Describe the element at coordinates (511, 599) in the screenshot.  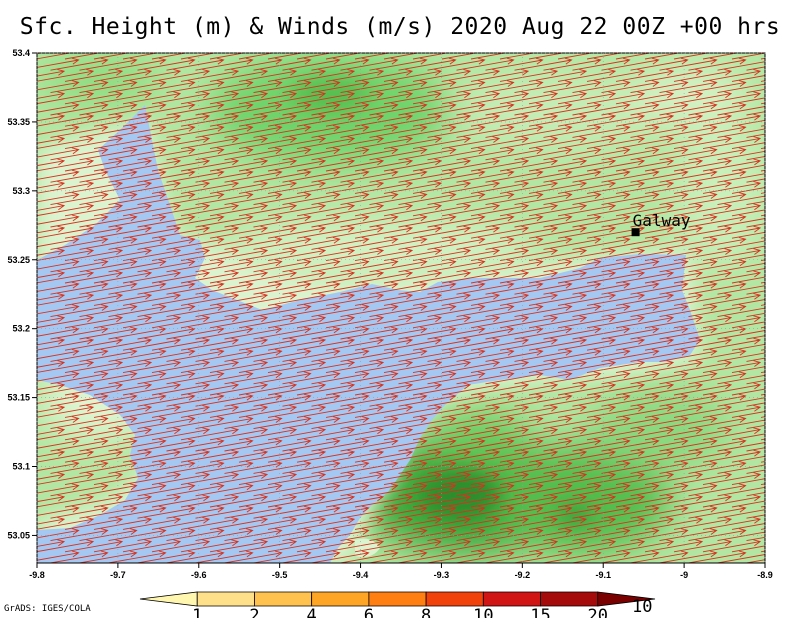
I see `colorbar-segment` at that location.